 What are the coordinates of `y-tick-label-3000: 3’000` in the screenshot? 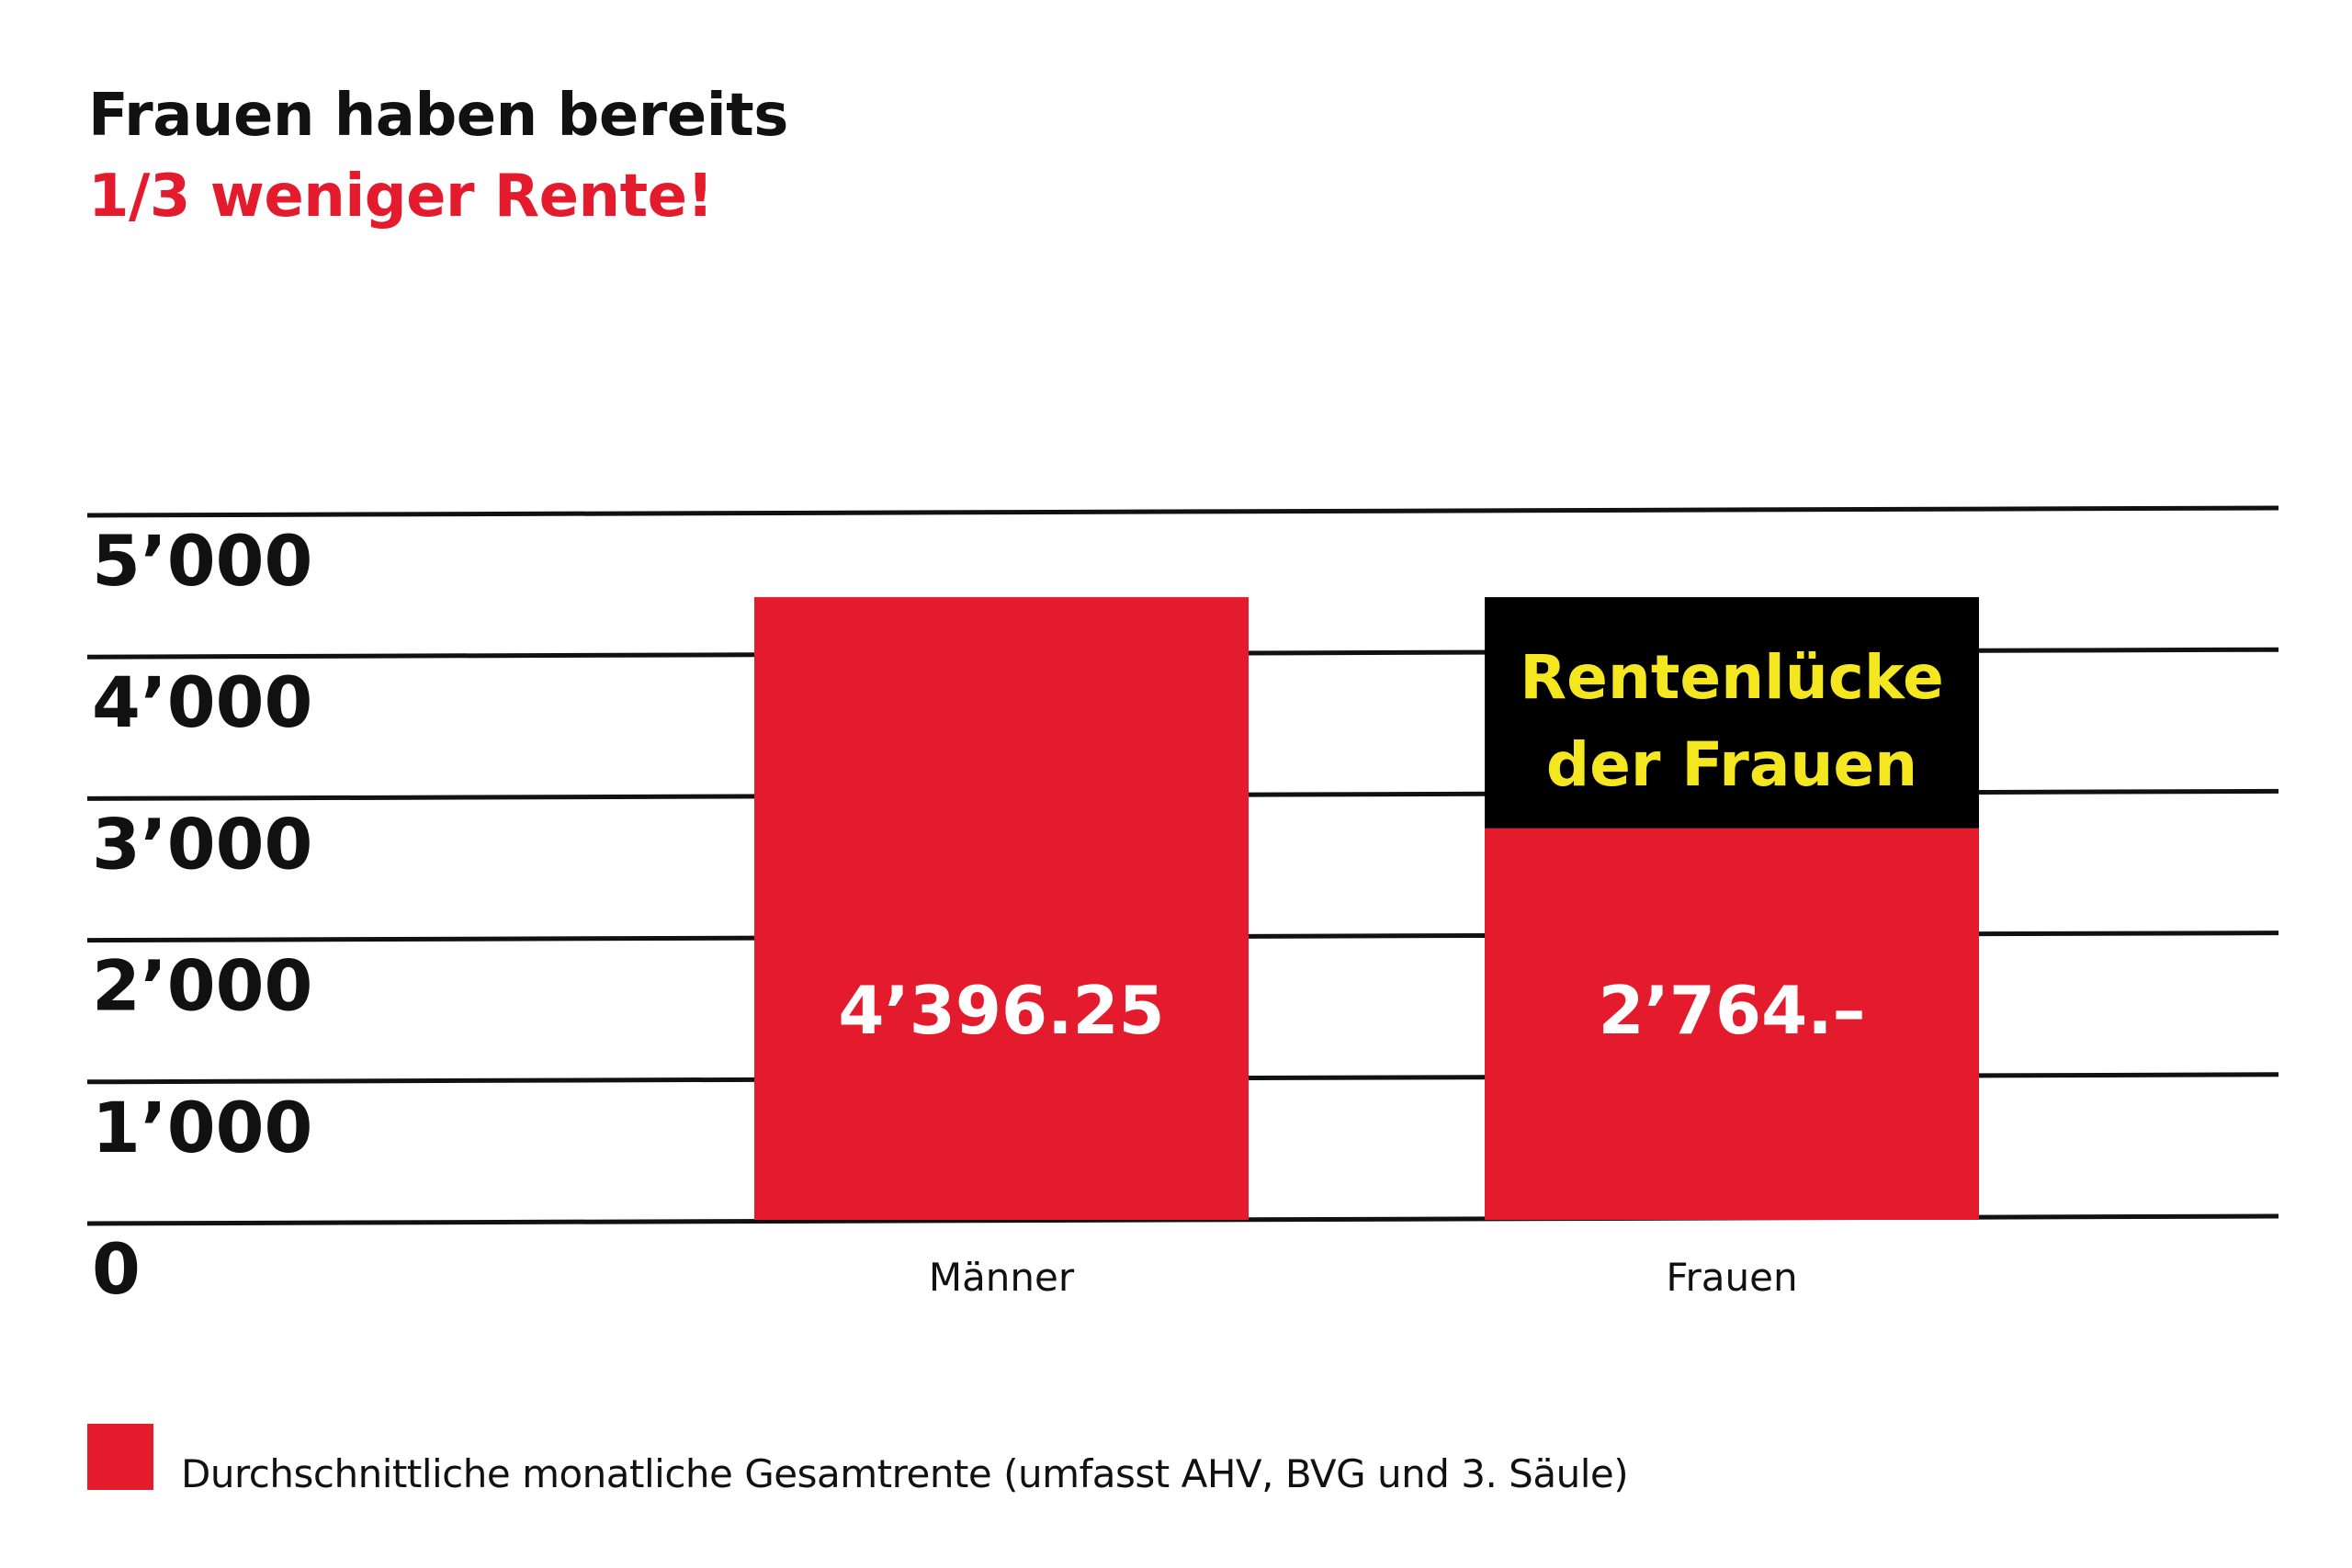 It's located at (202, 844).